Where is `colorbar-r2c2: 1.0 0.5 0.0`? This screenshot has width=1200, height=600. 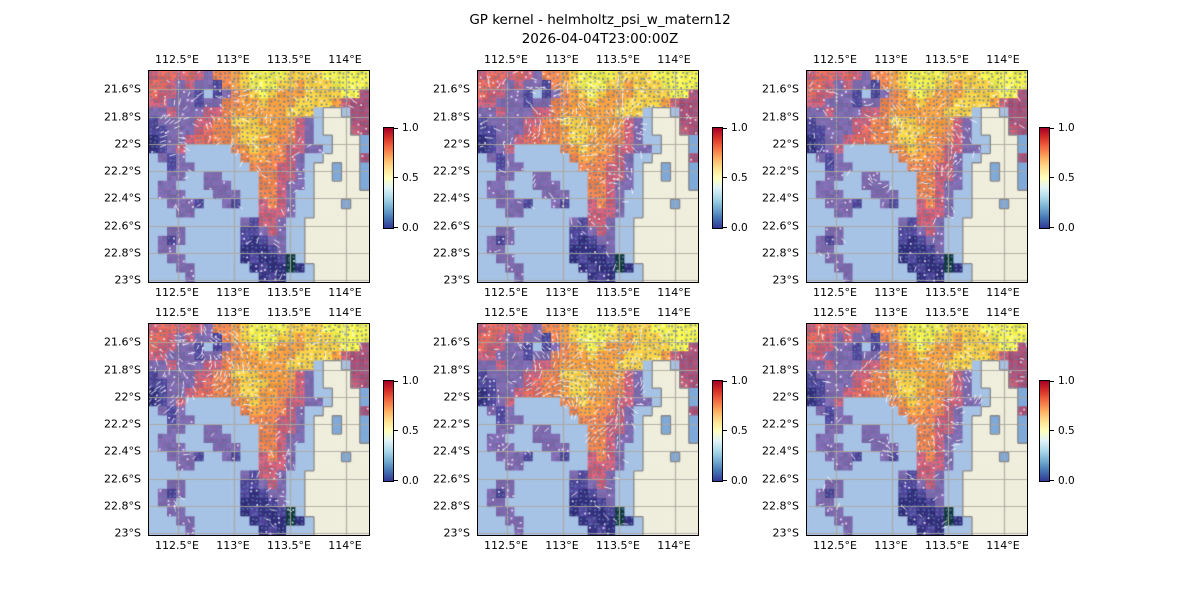 colorbar-r2c2: 1.0 0.5 0.0 is located at coordinates (736, 431).